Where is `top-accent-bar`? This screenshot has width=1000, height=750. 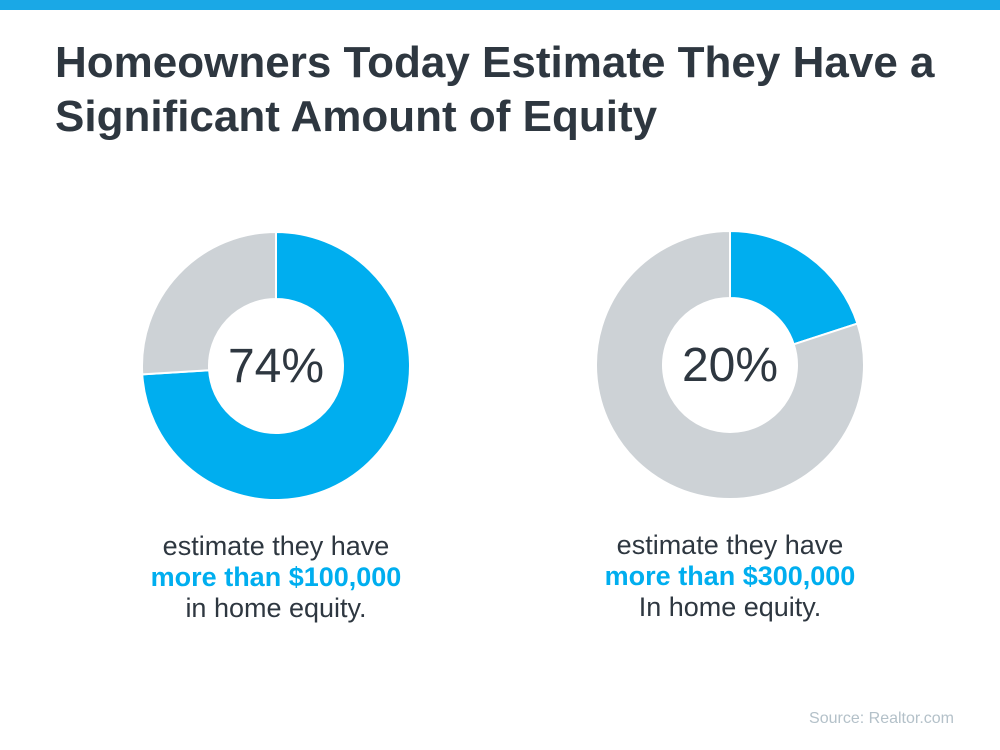 top-accent-bar is located at coordinates (500, 5).